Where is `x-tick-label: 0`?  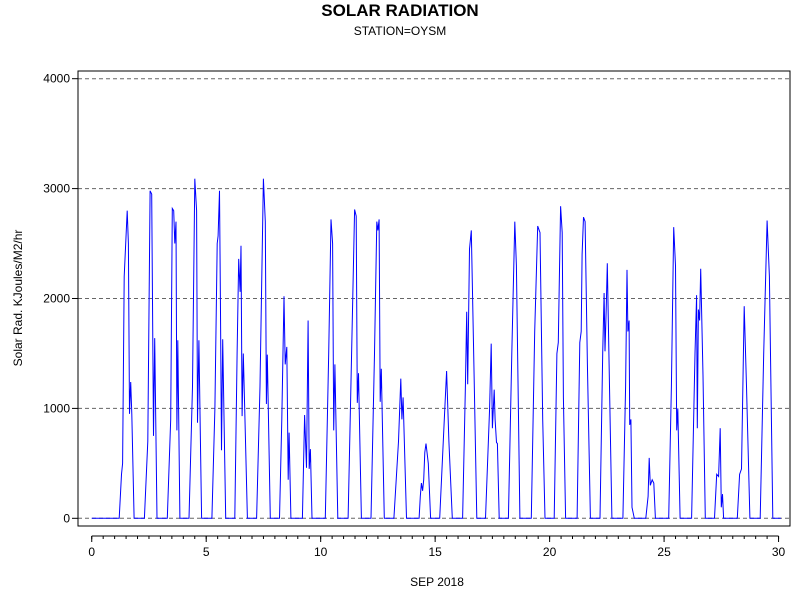 x-tick-label: 0 is located at coordinates (91, 552).